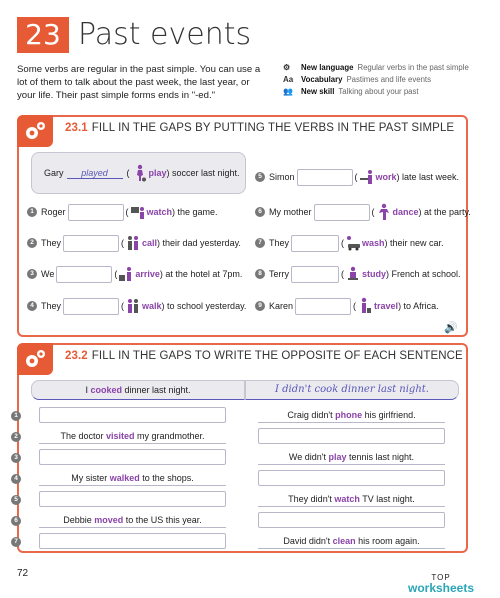  What do you see at coordinates (351, 541) in the screenshot?
I see `given-sentence: David didn't clean his room again.` at bounding box center [351, 541].